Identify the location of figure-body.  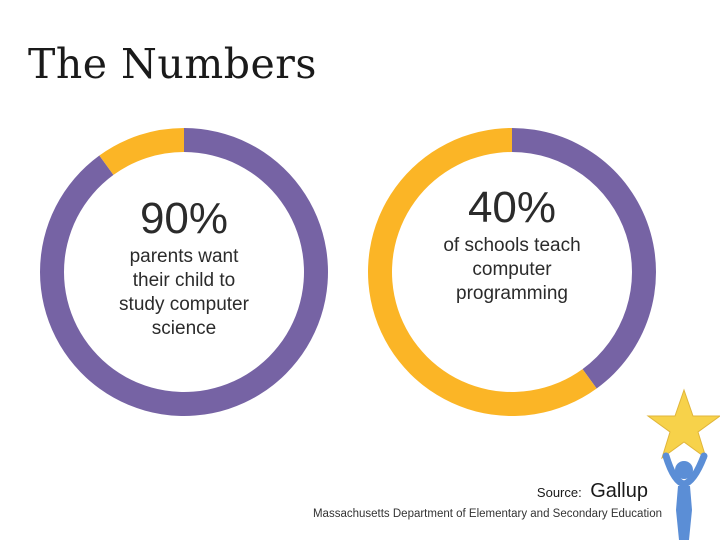
(684, 513).